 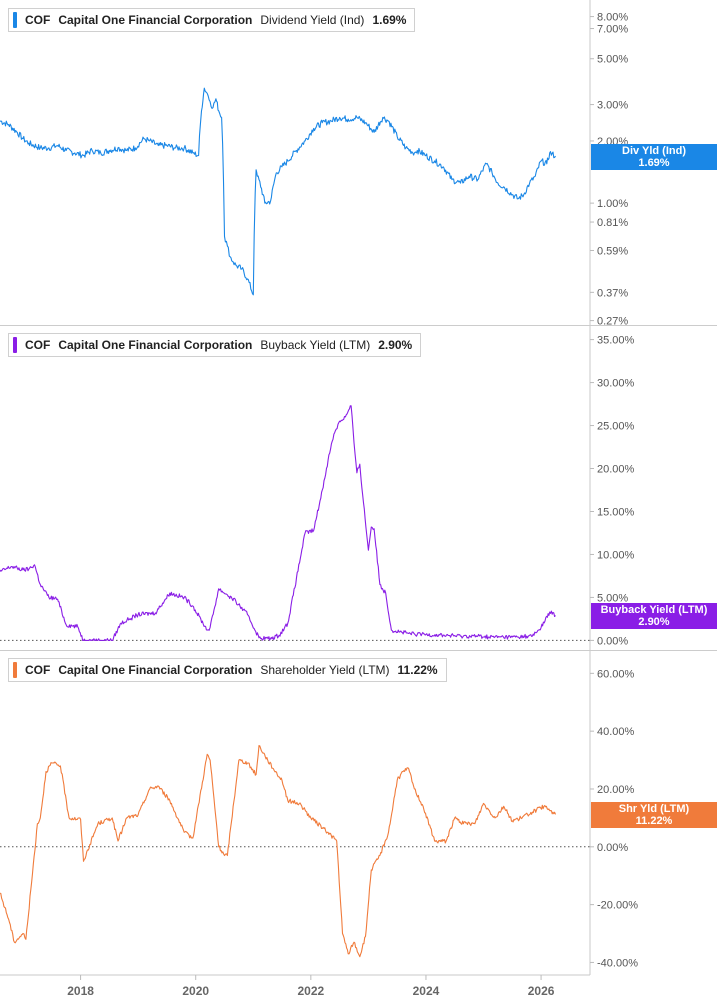 I want to click on y-tick-label: 10.00%, so click(x=616, y=555).